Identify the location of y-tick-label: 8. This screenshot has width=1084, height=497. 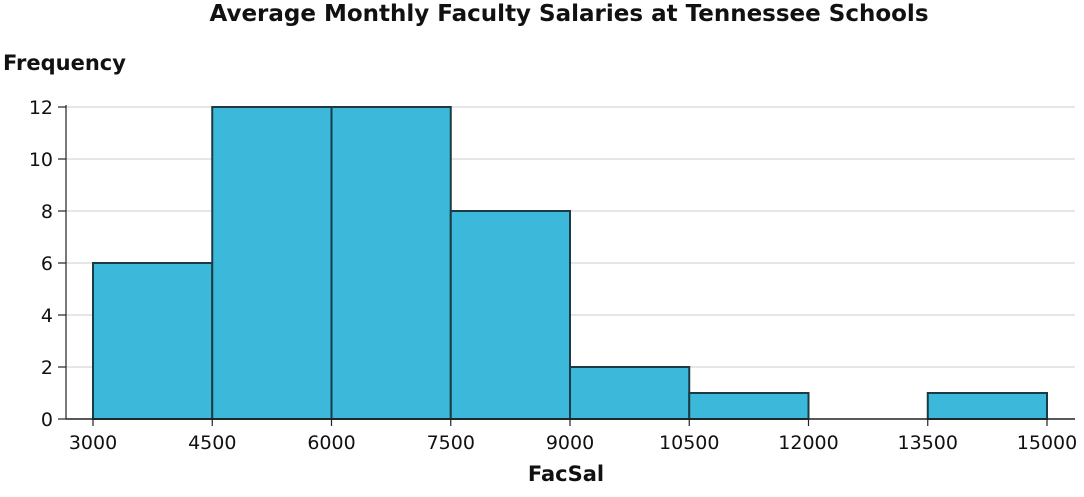
(47, 212).